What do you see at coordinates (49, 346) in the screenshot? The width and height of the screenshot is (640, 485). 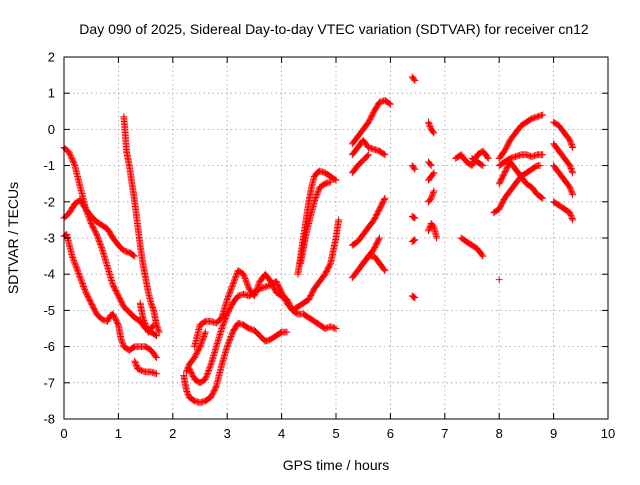 I see `y-tick-label: -6` at bounding box center [49, 346].